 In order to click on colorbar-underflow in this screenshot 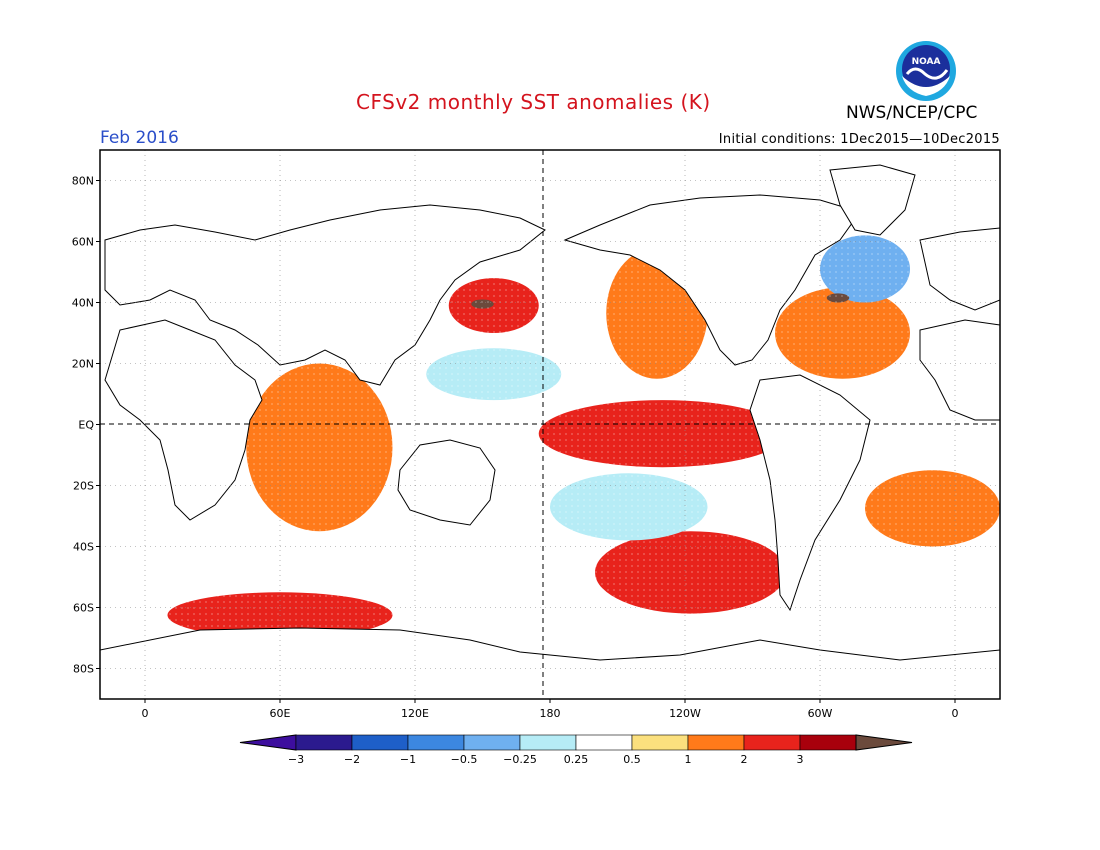, I will do `click(268, 742)`.